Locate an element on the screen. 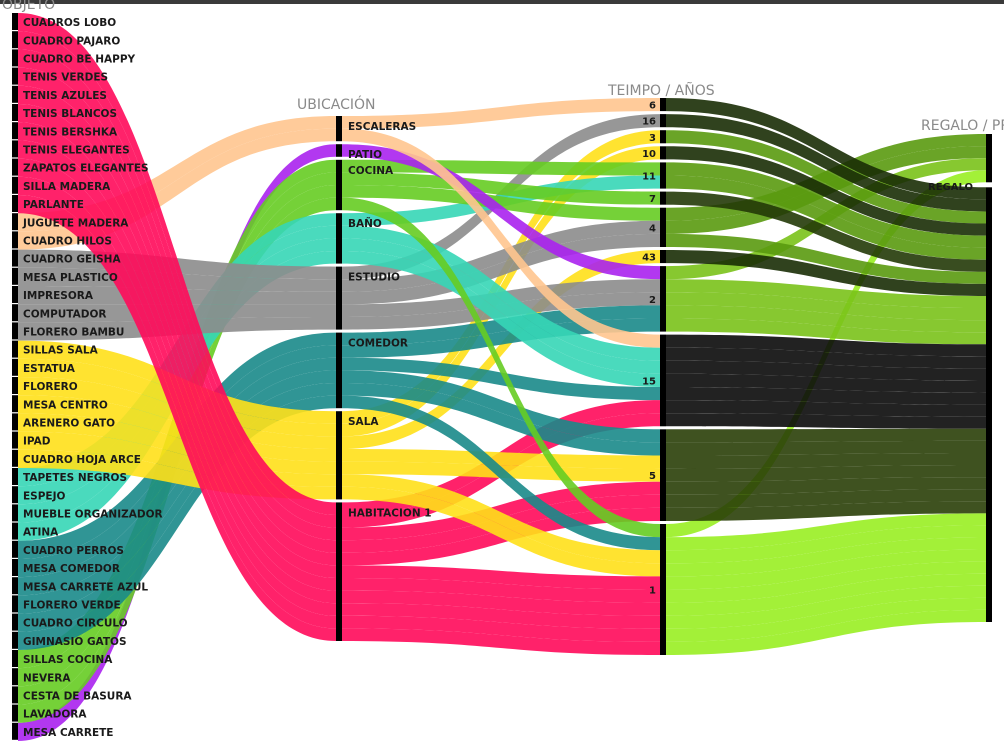  objeto-bar-cuadro-be-happy is located at coordinates (15, 58).